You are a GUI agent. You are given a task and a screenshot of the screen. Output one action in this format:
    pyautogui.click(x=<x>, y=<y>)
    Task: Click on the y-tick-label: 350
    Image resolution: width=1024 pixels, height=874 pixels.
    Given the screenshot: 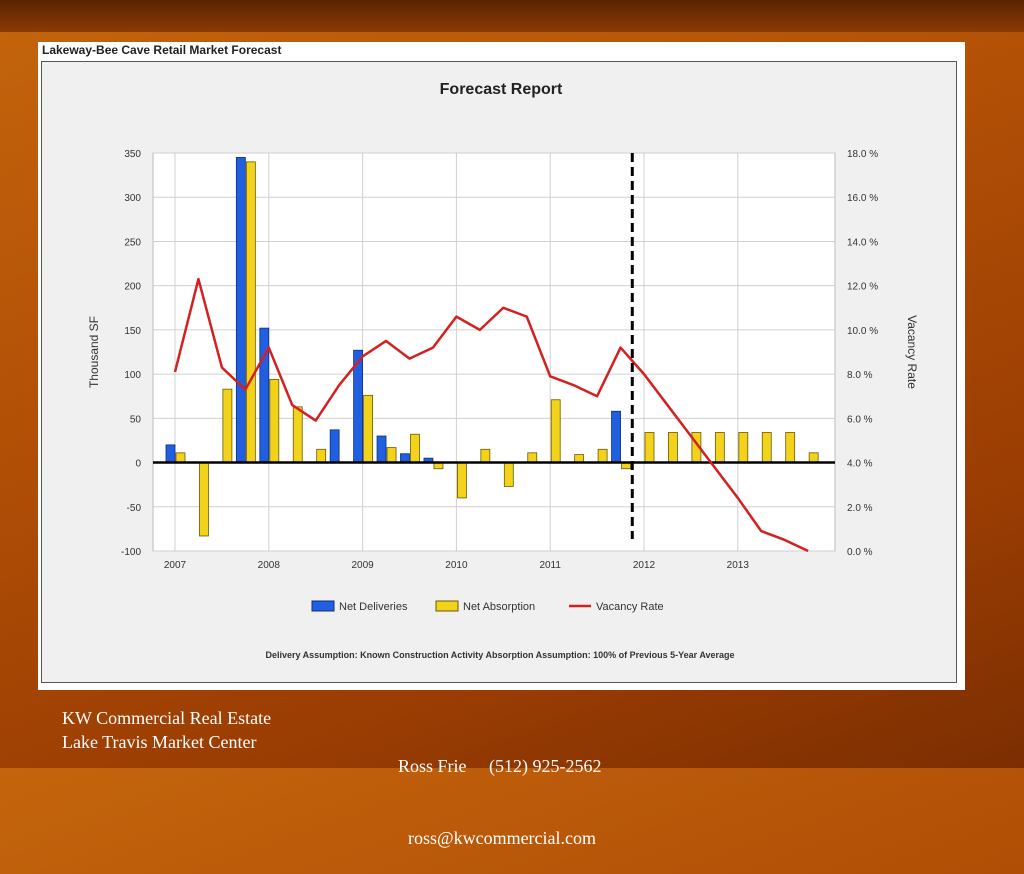 What is the action you would take?
    pyautogui.click(x=132, y=154)
    